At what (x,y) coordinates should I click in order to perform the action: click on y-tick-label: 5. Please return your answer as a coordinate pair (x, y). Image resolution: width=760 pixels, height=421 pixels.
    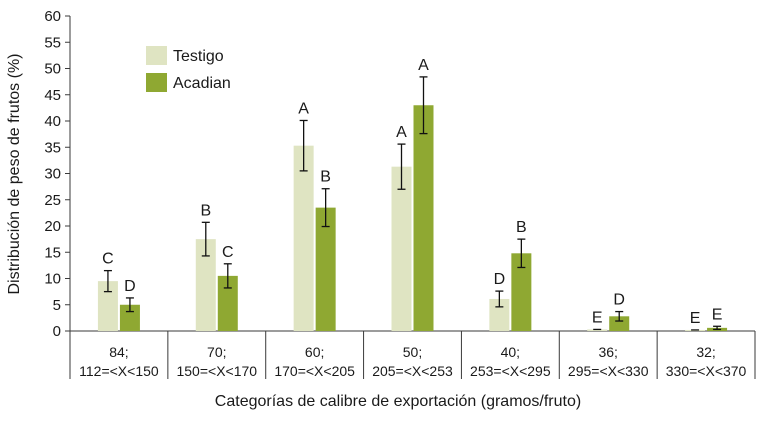
    Looking at the image, I should click on (57, 305).